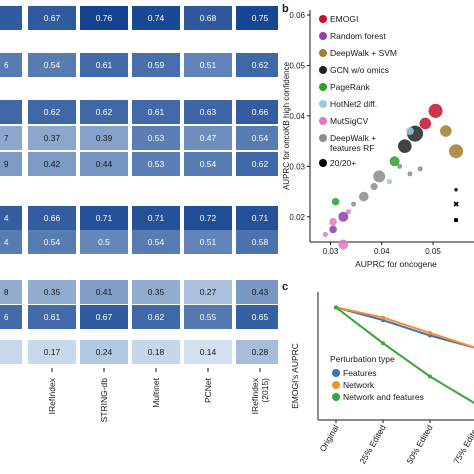  What do you see at coordinates (336, 385) in the screenshot?
I see `line-legend-marker` at bounding box center [336, 385].